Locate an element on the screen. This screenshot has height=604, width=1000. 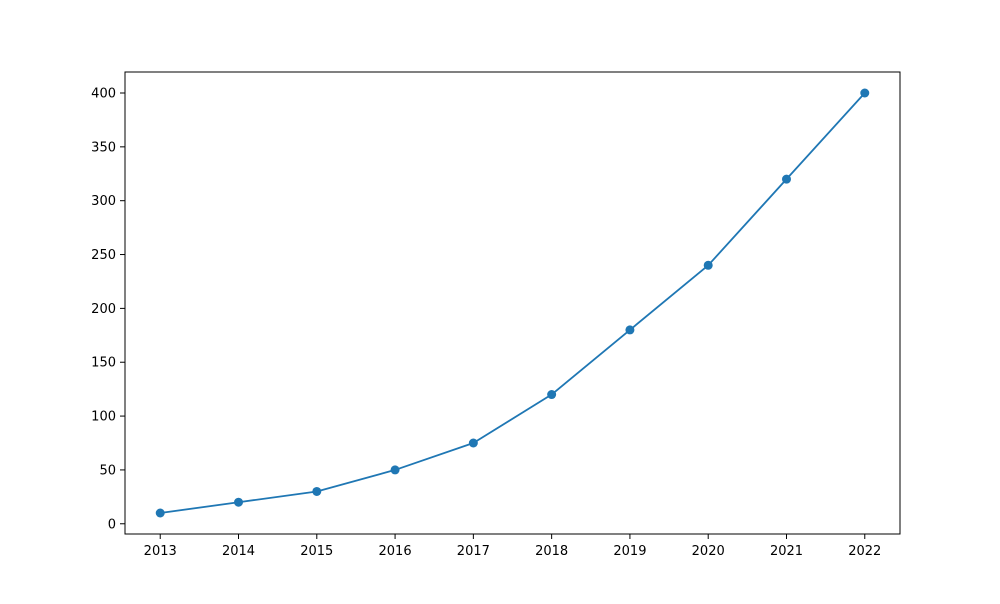
y-axis: 0 50 100 150 200 250 300 350 400 is located at coordinates (108, 309).